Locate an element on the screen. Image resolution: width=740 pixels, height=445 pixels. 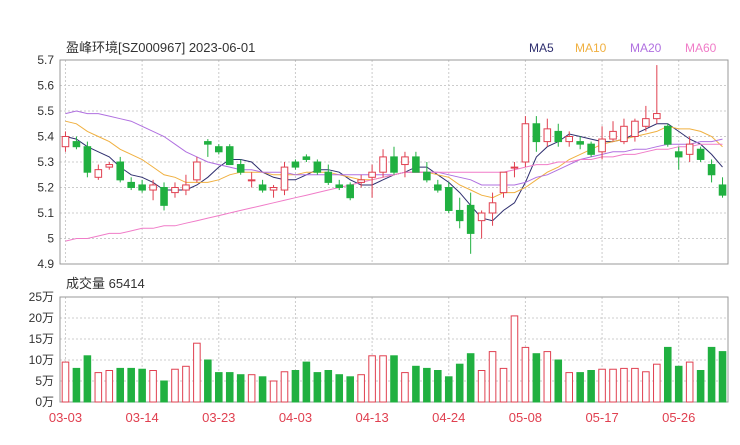
x-tick-label: 05-08 is located at coordinates (525, 417).